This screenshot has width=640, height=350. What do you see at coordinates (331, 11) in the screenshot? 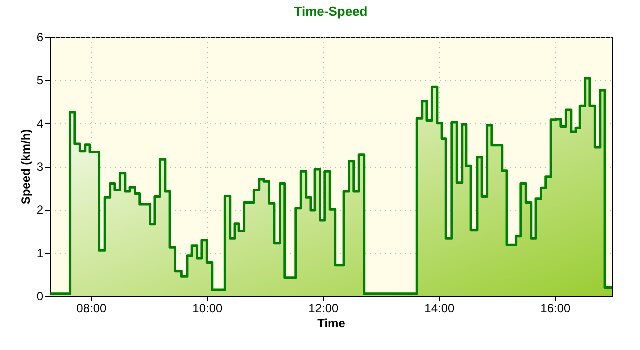
I see `chart-title: Time-Speed` at bounding box center [331, 11].